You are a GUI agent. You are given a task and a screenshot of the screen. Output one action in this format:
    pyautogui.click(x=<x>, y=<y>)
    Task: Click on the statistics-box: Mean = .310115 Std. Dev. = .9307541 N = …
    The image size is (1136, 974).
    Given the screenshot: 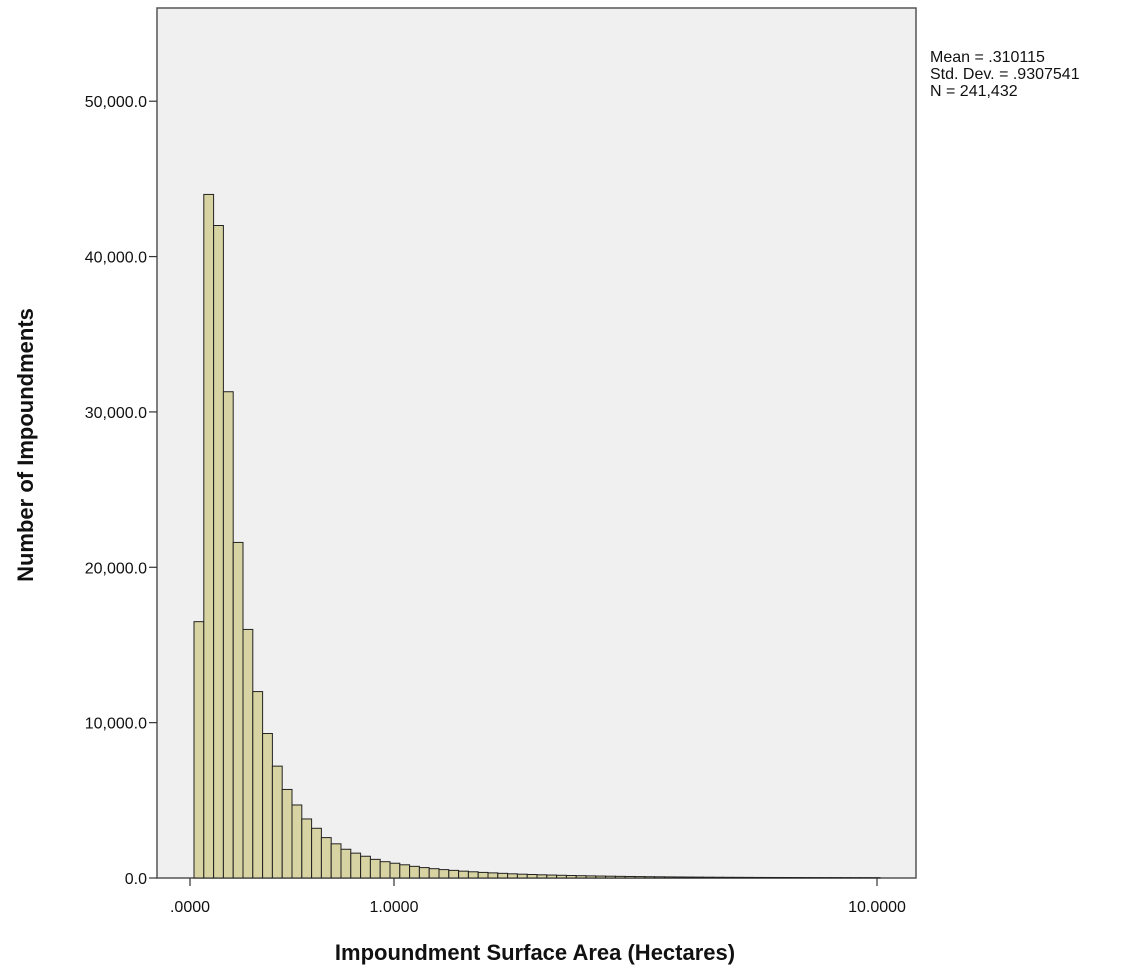 What is the action you would take?
    pyautogui.click(x=1005, y=74)
    